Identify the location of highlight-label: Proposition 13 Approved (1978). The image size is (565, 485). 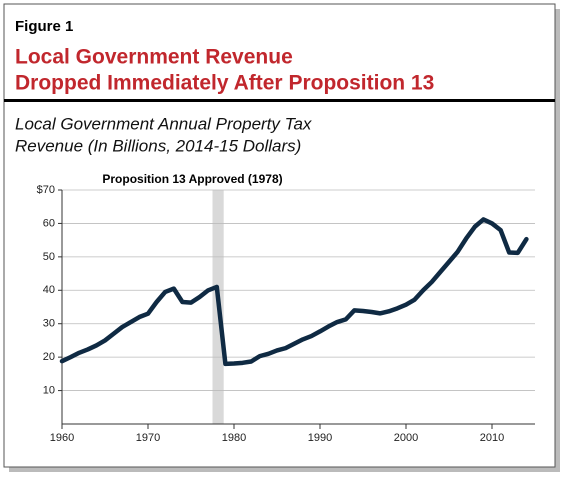
(192, 179).